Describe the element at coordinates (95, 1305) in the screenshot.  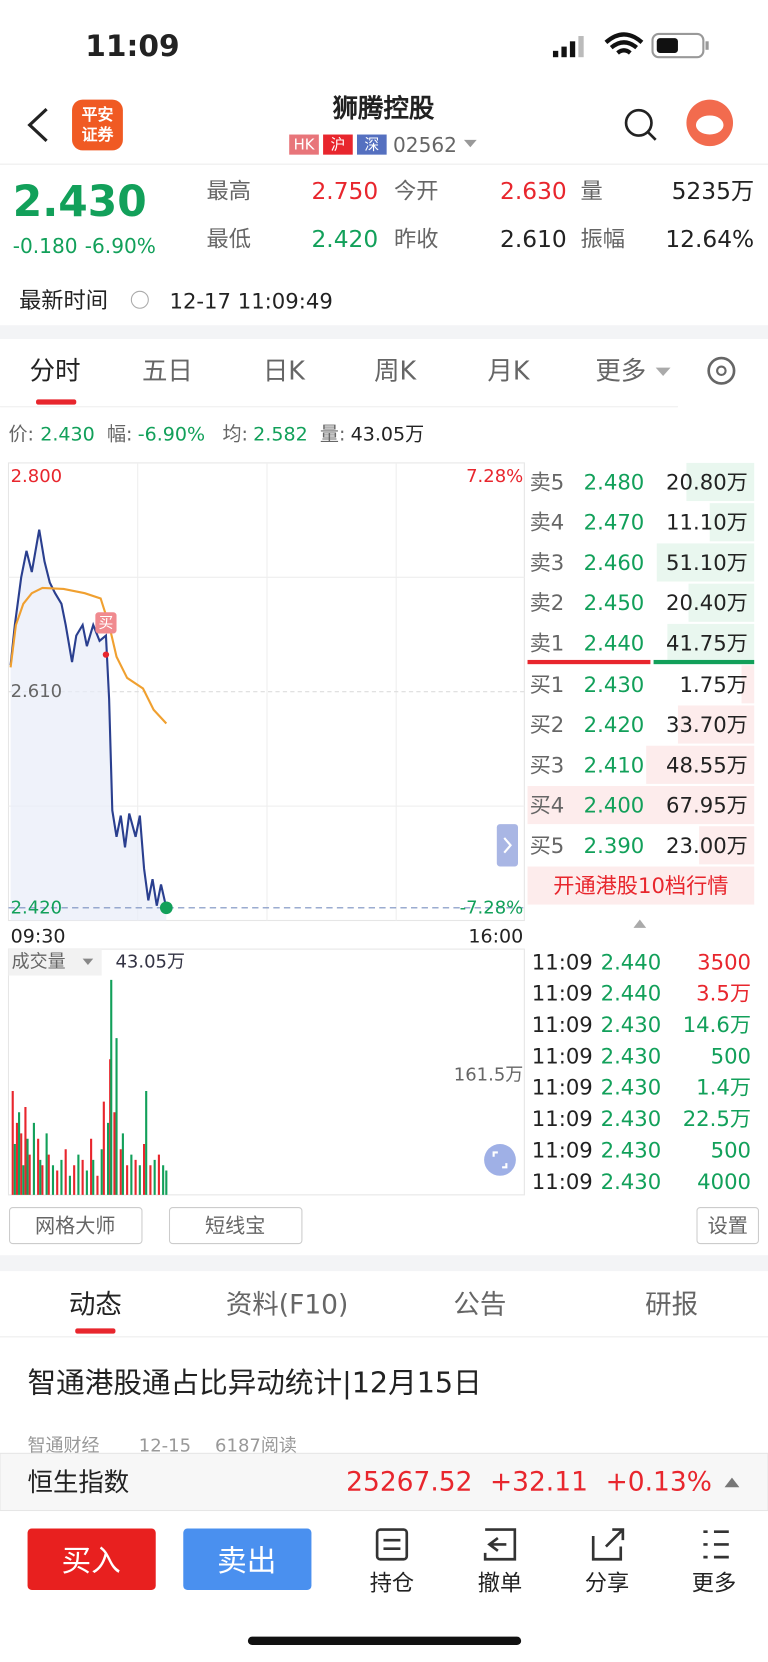
I see `news-tab: 动态` at that location.